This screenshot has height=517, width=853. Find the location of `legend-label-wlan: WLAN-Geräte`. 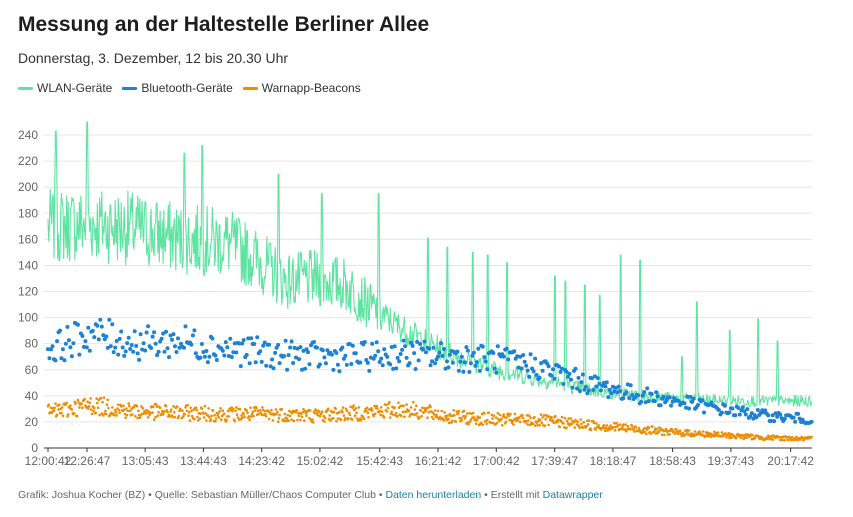

legend-label-wlan: WLAN-Geräte is located at coordinates (75, 88).